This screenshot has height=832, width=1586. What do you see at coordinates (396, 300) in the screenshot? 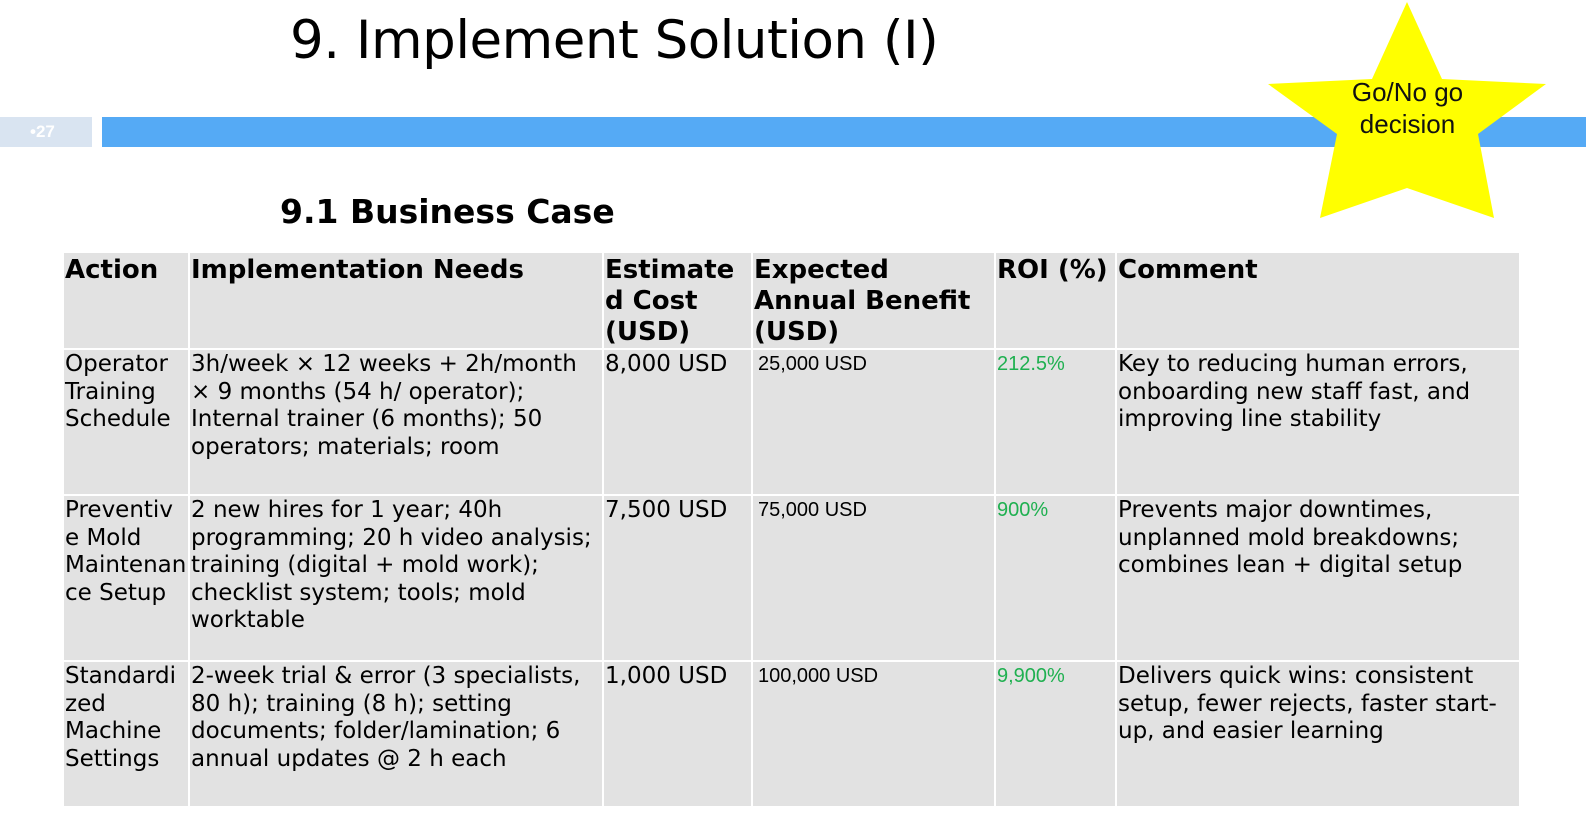
I see `header-needs: Implementation Needs` at bounding box center [396, 300].